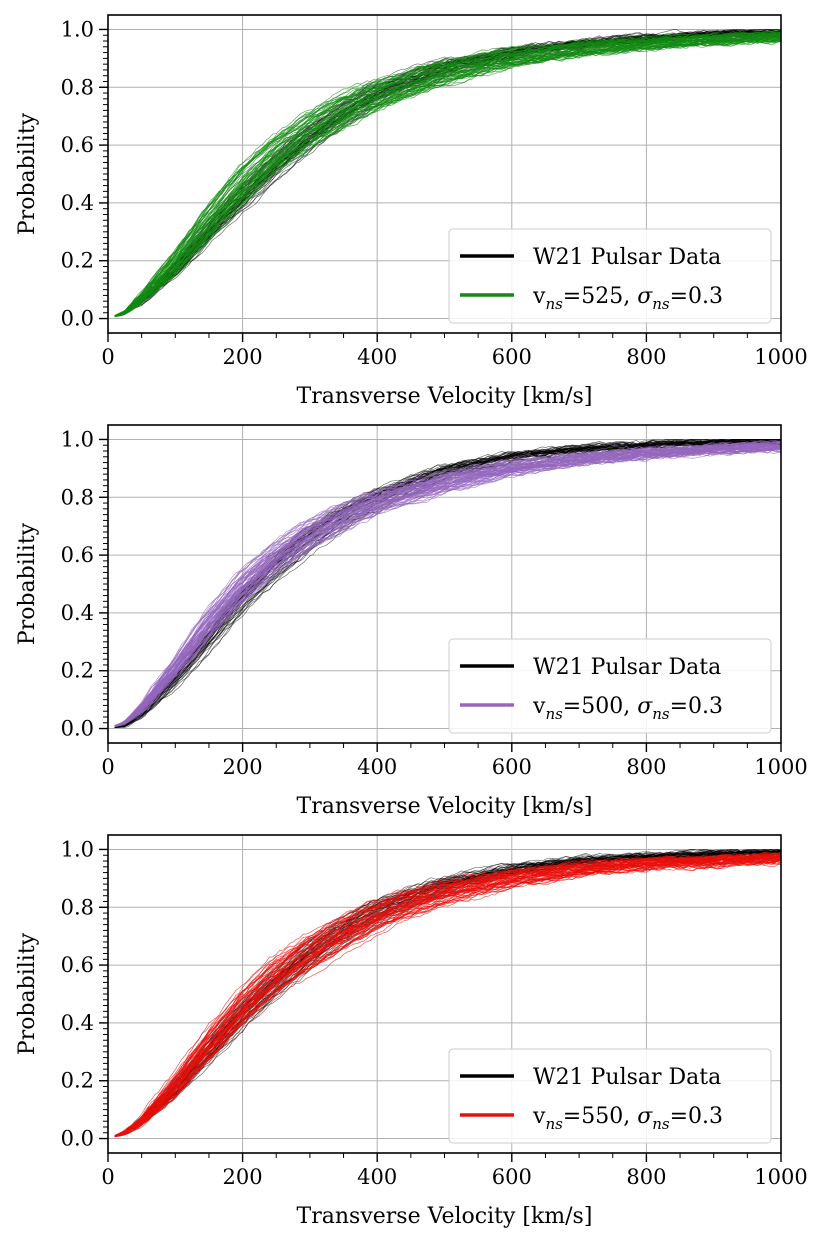  What do you see at coordinates (377, 767) in the screenshot?
I see `panel-middle-x-tick-label-2: 400` at bounding box center [377, 767].